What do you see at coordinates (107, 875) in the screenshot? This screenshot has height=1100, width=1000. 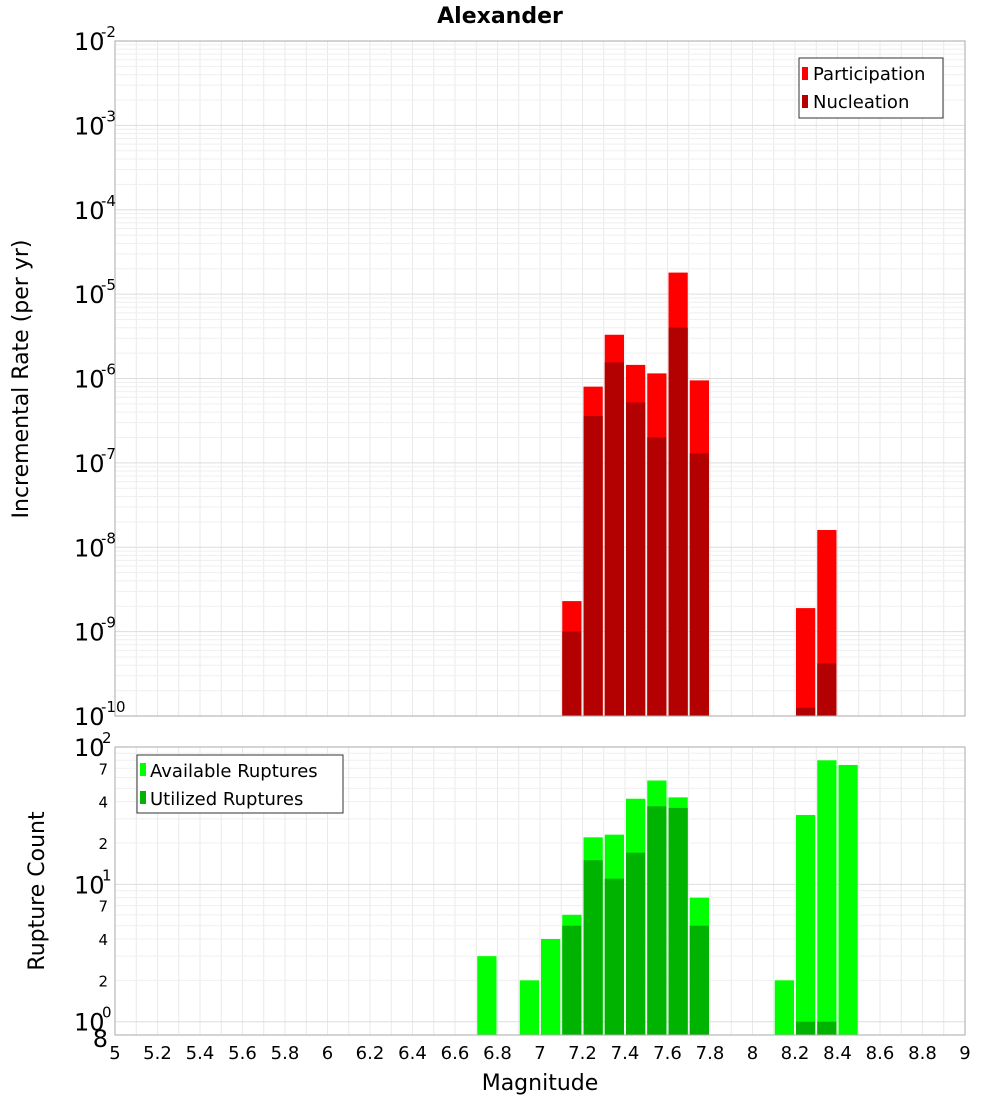 I see `bottom-y-tick-exponent: 1` at bounding box center [107, 875].